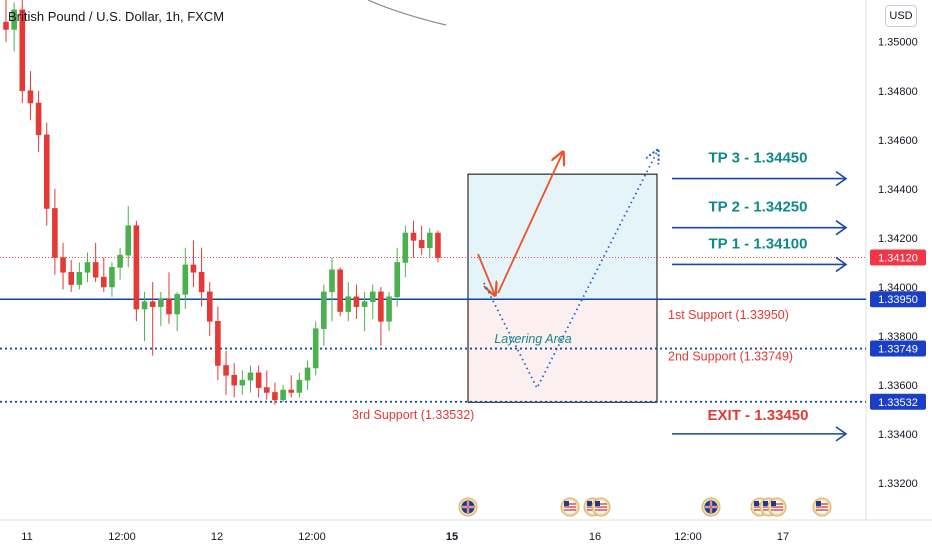  I want to click on tp-label: TP 3 - 1.34450, so click(758, 158).